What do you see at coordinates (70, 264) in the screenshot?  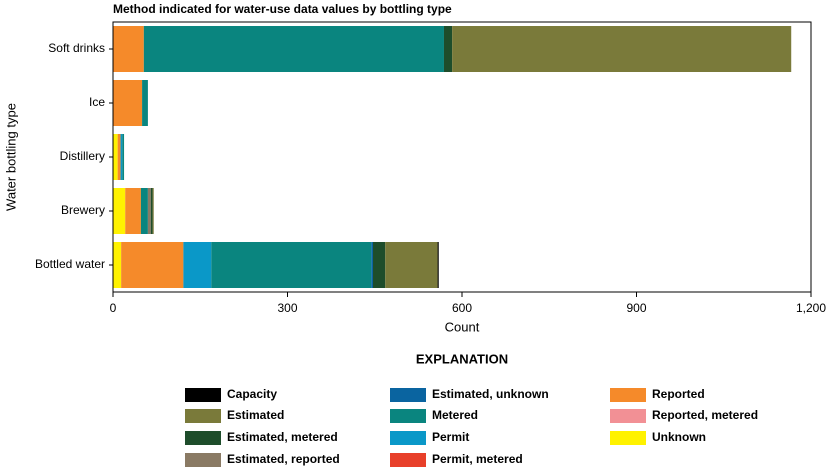 I see `y-tick-label: Bottled water` at bounding box center [70, 264].